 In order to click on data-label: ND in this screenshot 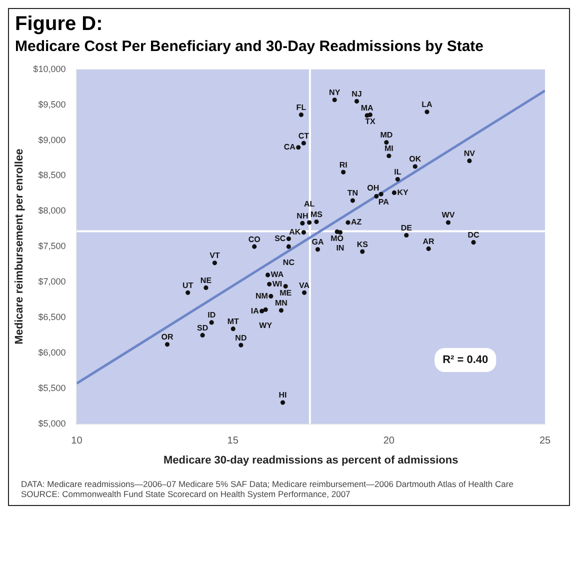, I will do `click(241, 337)`.